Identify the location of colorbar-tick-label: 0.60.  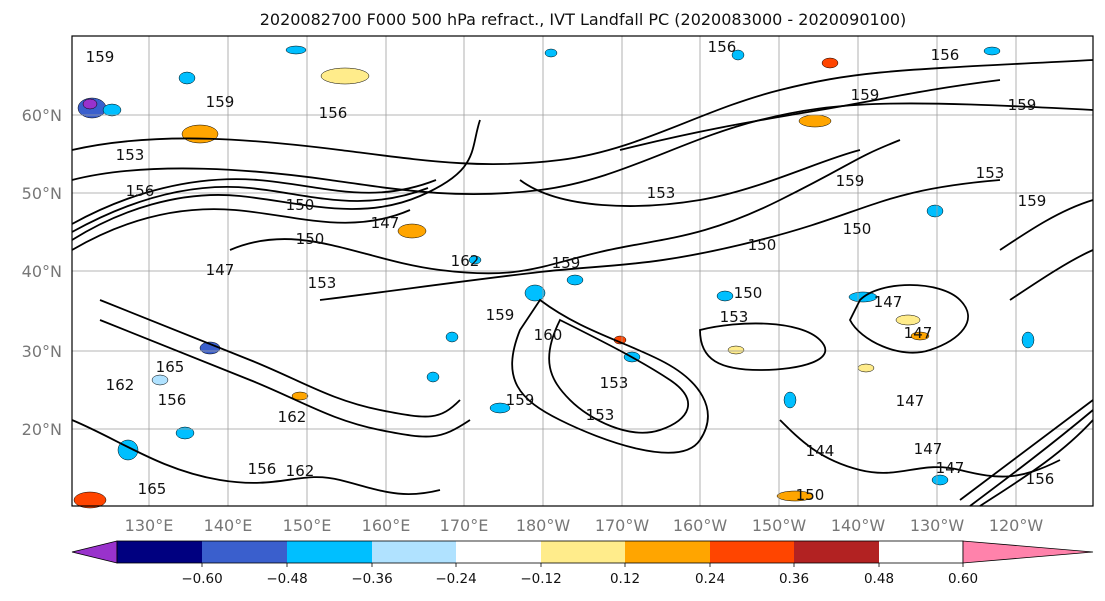
(963, 579).